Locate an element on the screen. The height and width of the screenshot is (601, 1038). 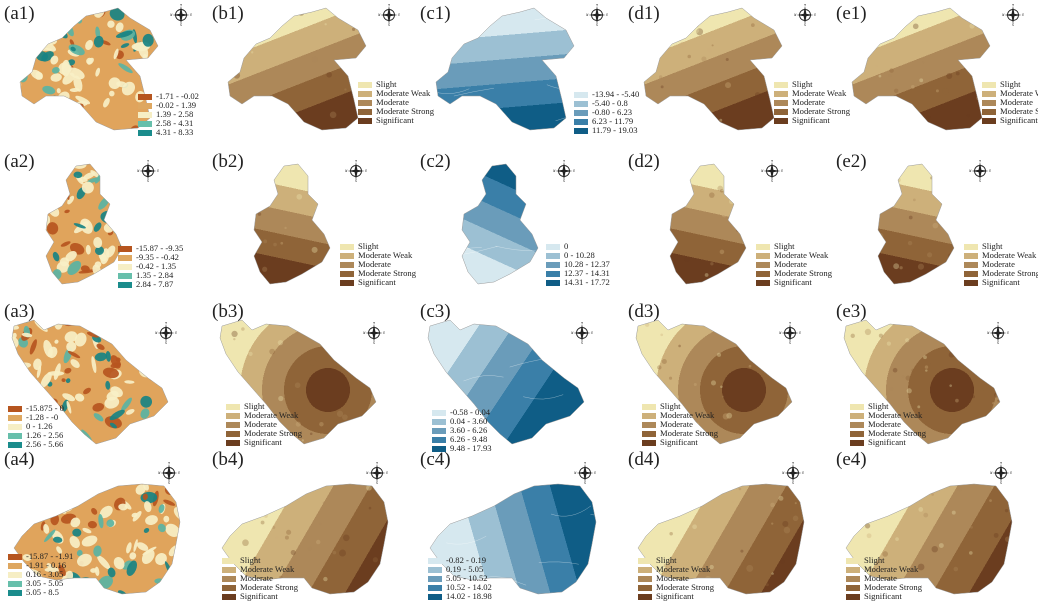
legend-item: 10.52 - 14.02 is located at coordinates (460, 587).